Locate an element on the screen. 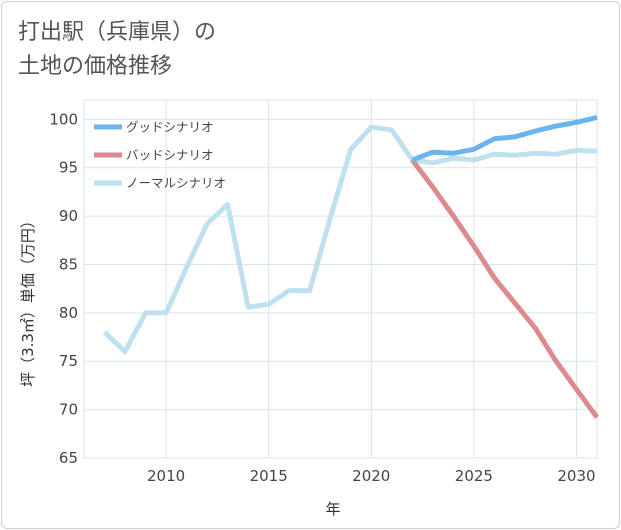 This screenshot has height=530, width=621. x-tick-label: 2015 is located at coordinates (269, 476).